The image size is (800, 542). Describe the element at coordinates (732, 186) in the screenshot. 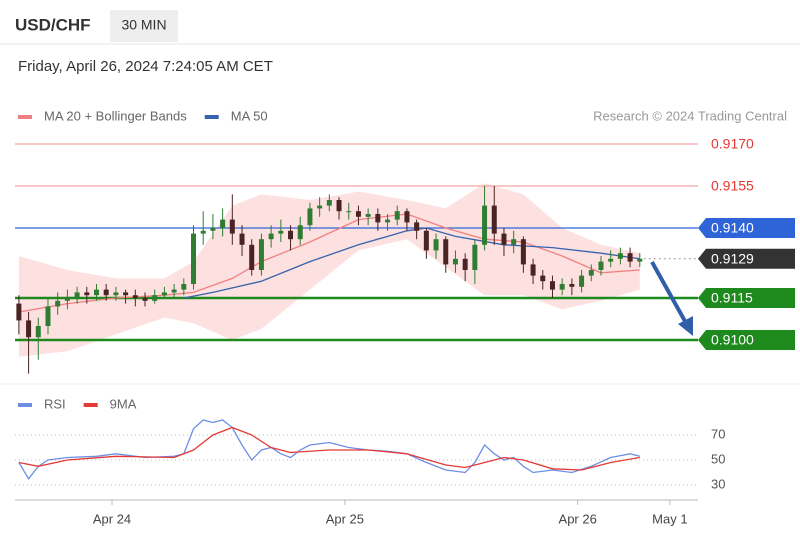

I see `level-label: 0.9155` at that location.